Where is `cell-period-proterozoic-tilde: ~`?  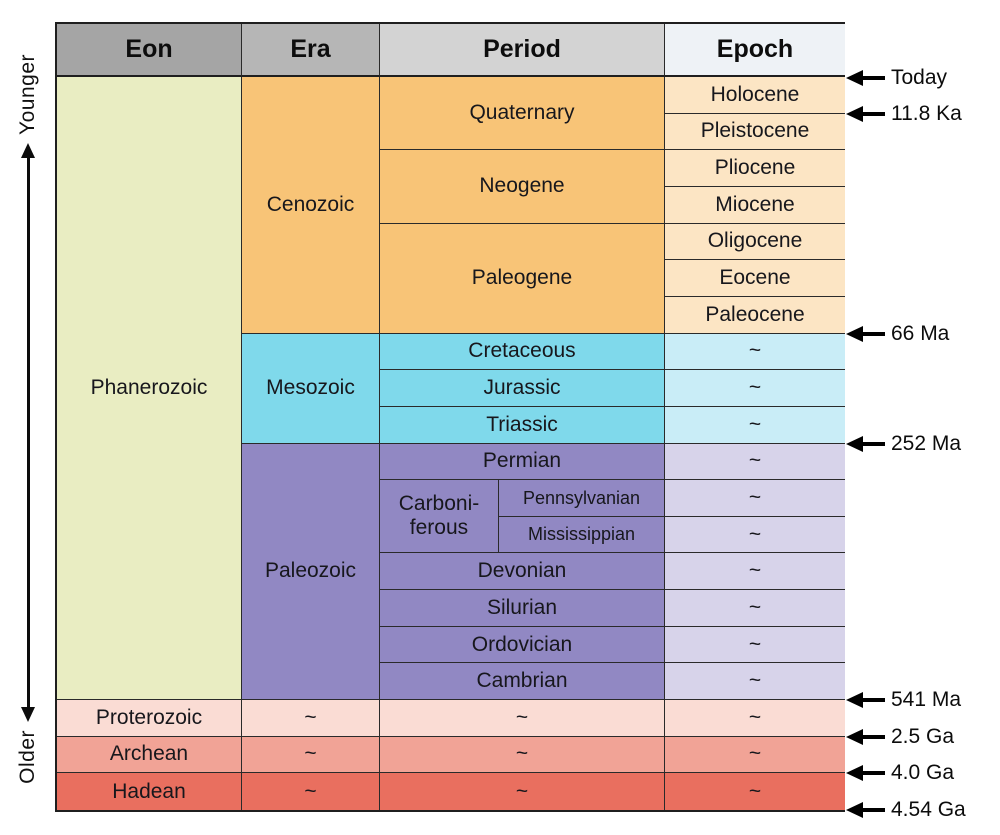 cell-period-proterozoic-tilde: ~ is located at coordinates (522, 718).